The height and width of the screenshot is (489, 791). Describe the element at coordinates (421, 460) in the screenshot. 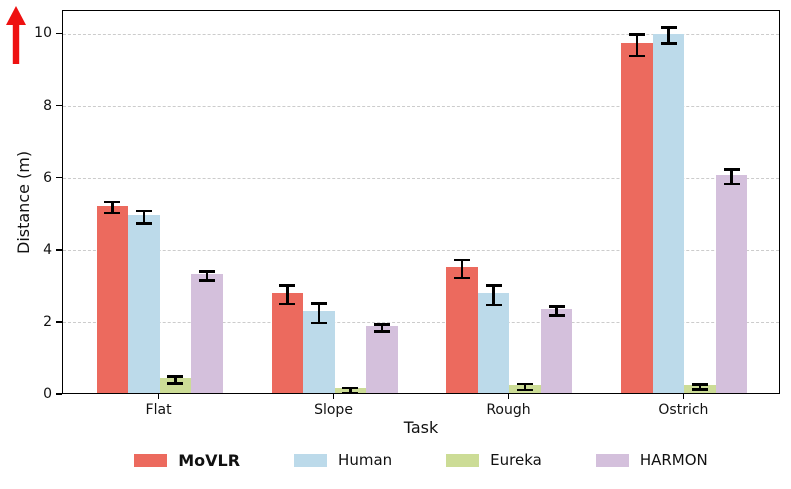

I see `legend: MoVLR Human Eureka HARMON` at that location.